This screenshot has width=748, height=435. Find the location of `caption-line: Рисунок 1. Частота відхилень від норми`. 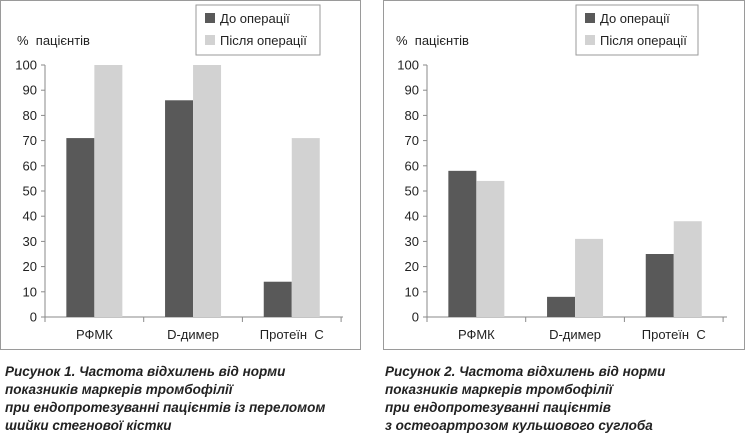

caption-line: Рисунок 1. Частота відхилень від норми is located at coordinates (145, 371).